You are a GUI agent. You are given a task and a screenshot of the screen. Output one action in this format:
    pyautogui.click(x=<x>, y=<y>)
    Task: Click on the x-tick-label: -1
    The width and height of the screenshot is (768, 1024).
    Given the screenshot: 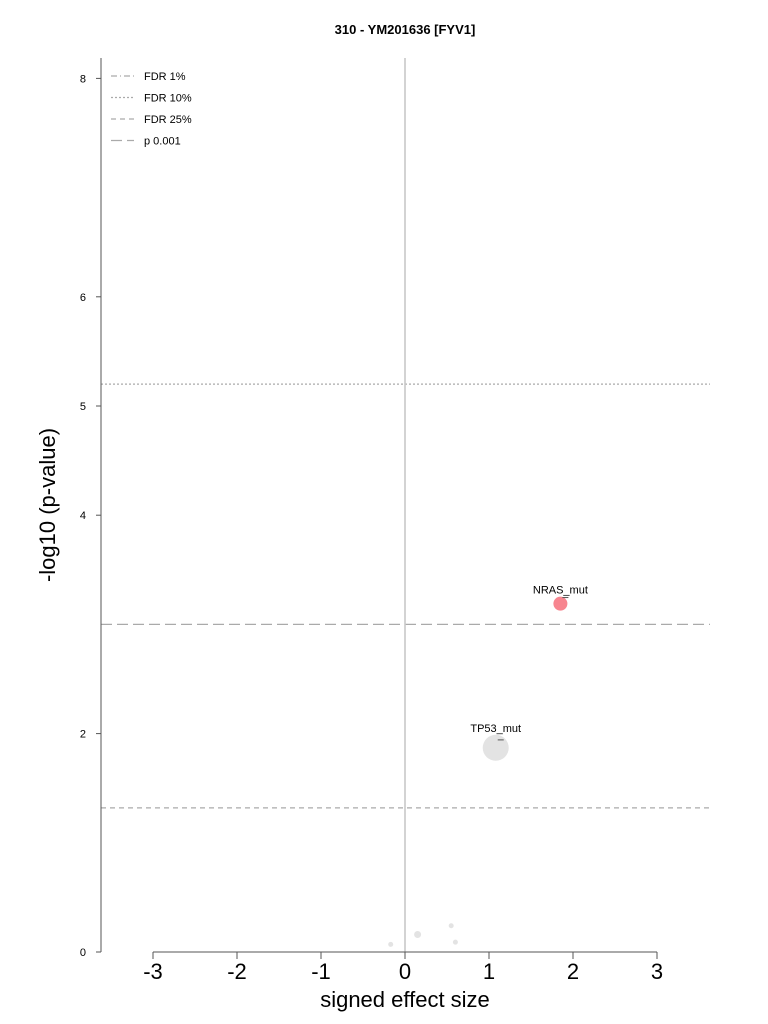 What is the action you would take?
    pyautogui.click(x=321, y=971)
    